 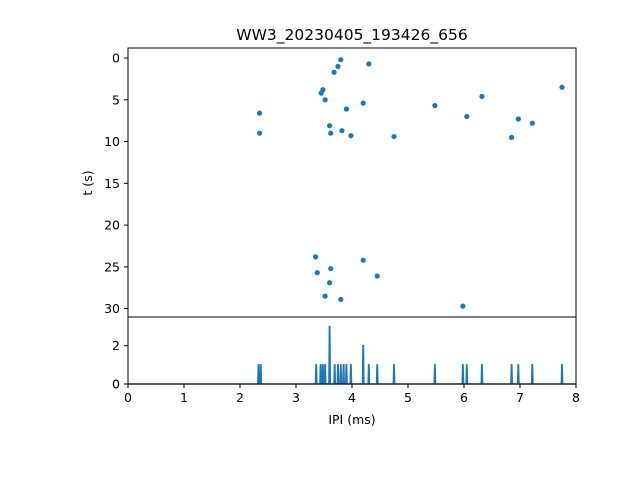 What do you see at coordinates (112, 266) in the screenshot?
I see `y-tick-label: 25` at bounding box center [112, 266].